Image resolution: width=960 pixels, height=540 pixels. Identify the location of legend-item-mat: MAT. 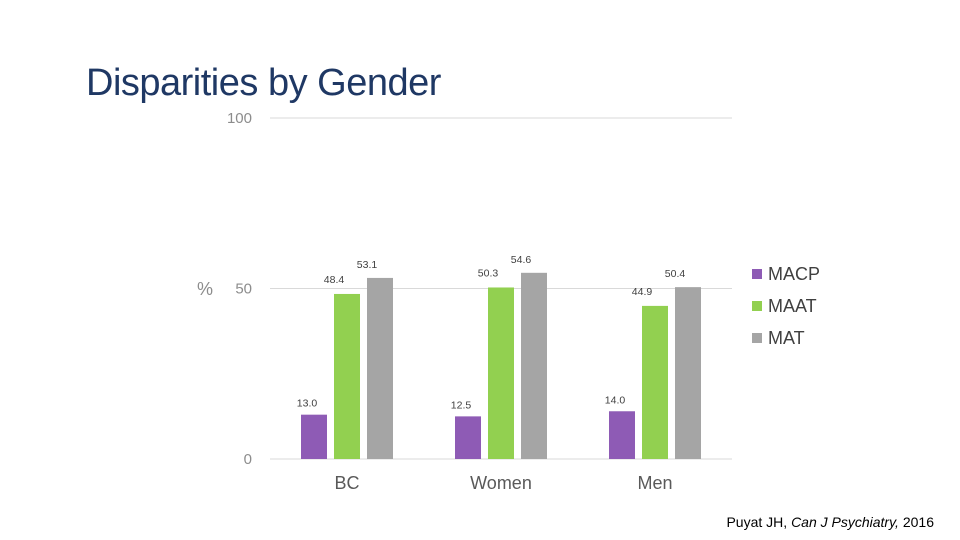
(786, 338).